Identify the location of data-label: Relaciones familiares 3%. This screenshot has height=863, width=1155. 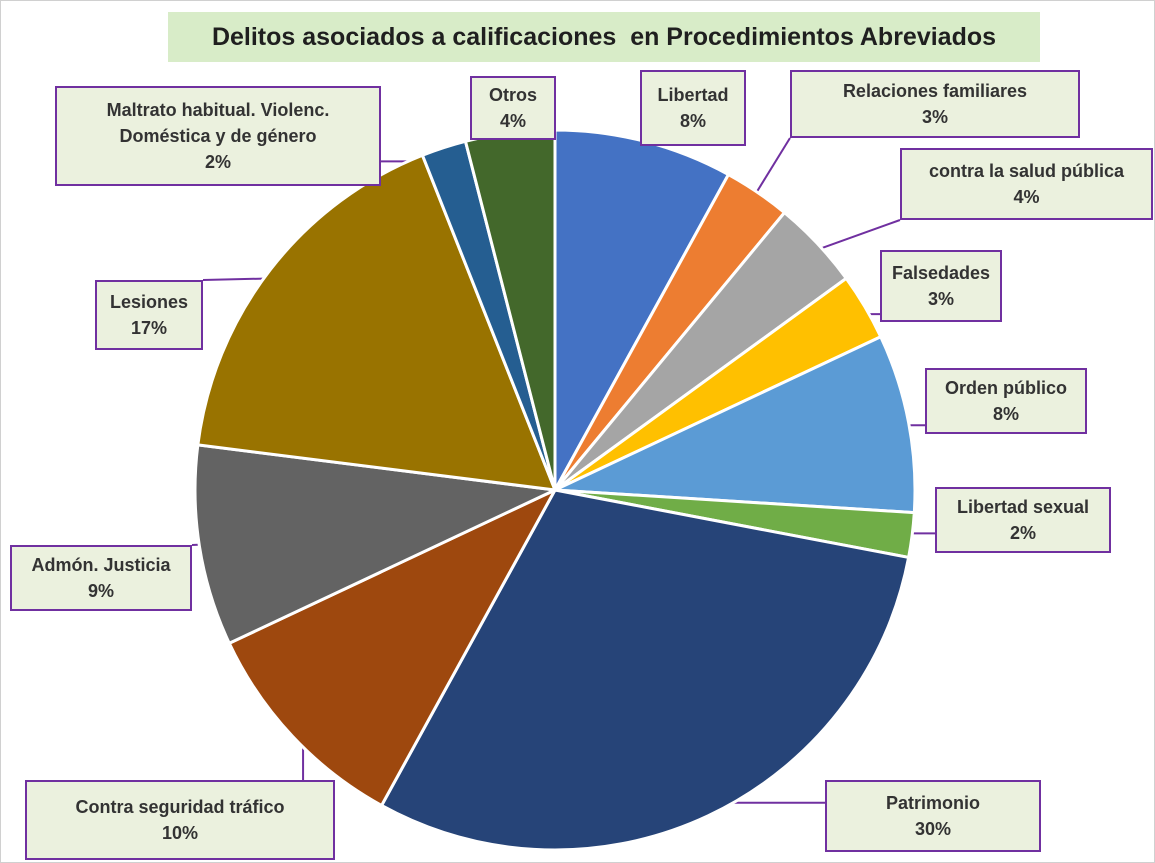
(935, 104).